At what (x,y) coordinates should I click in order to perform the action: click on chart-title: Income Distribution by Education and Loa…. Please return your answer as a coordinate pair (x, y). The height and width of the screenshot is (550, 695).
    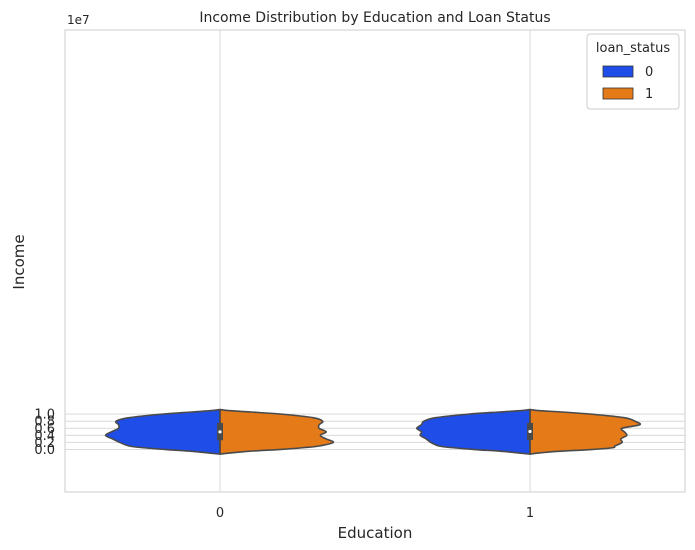
    Looking at the image, I should click on (374, 18).